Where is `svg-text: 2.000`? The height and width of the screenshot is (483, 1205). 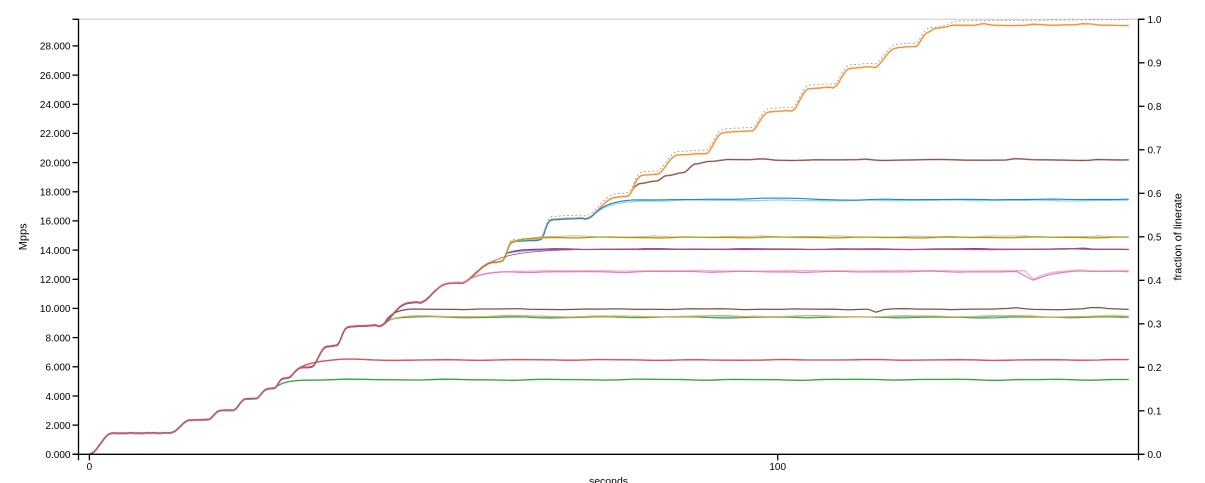
svg-text: 2.000 is located at coordinates (57, 426).